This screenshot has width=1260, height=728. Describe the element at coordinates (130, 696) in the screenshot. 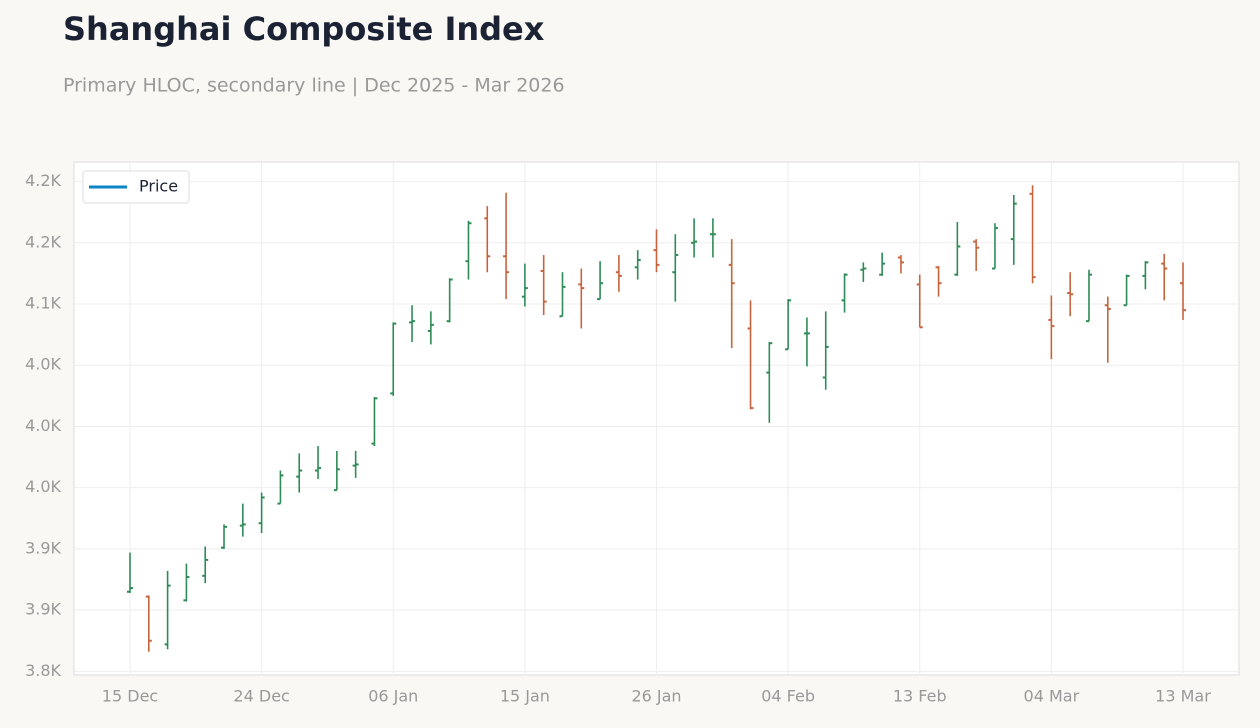

I see `x-tick-label: 15 Dec` at that location.